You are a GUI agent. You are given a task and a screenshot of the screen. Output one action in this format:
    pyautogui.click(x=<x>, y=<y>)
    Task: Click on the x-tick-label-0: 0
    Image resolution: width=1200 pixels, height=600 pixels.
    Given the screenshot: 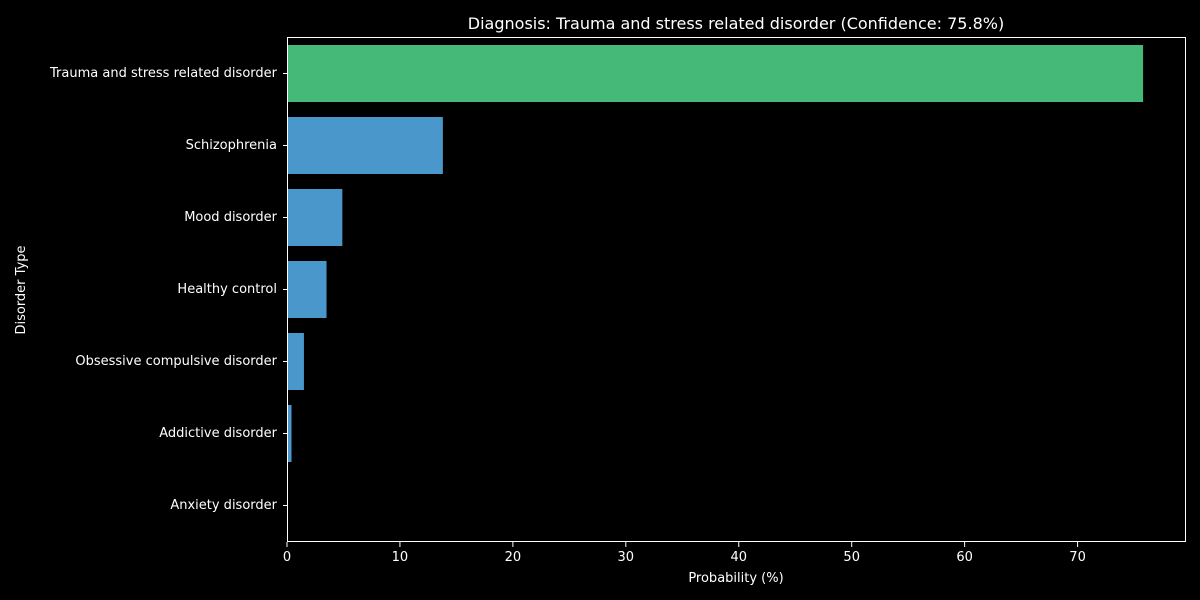 What is the action you would take?
    pyautogui.click(x=287, y=557)
    